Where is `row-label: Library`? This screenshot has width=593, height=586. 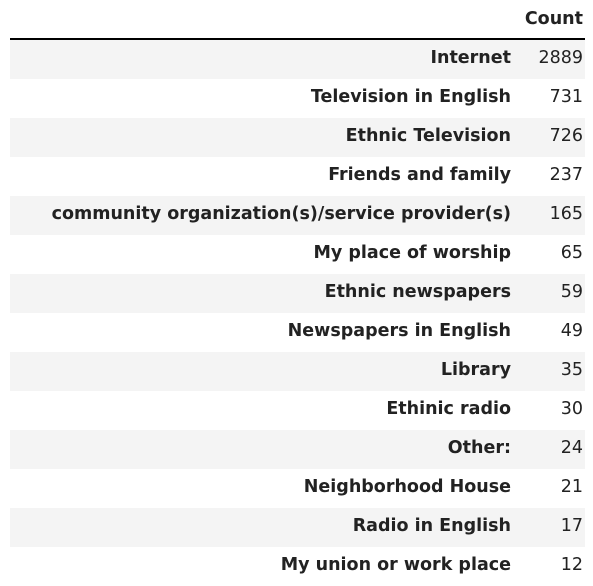
row-label: Library is located at coordinates (475, 370).